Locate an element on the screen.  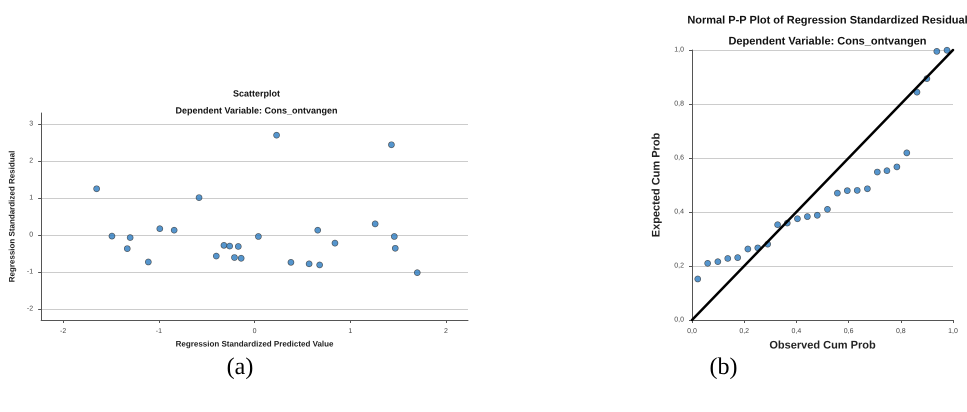
y-axis-title: Regression Standardized Residual is located at coordinates (12, 216).